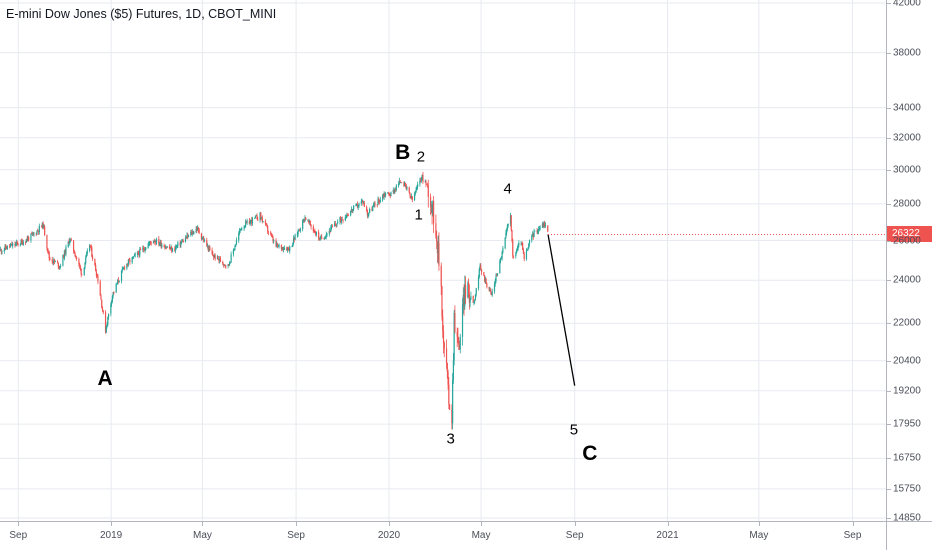 This screenshot has height=550, width=932. I want to click on time-axis: Sep 2019 May Sep 2020 May Sep 2021 May Sep, so click(443, 535).